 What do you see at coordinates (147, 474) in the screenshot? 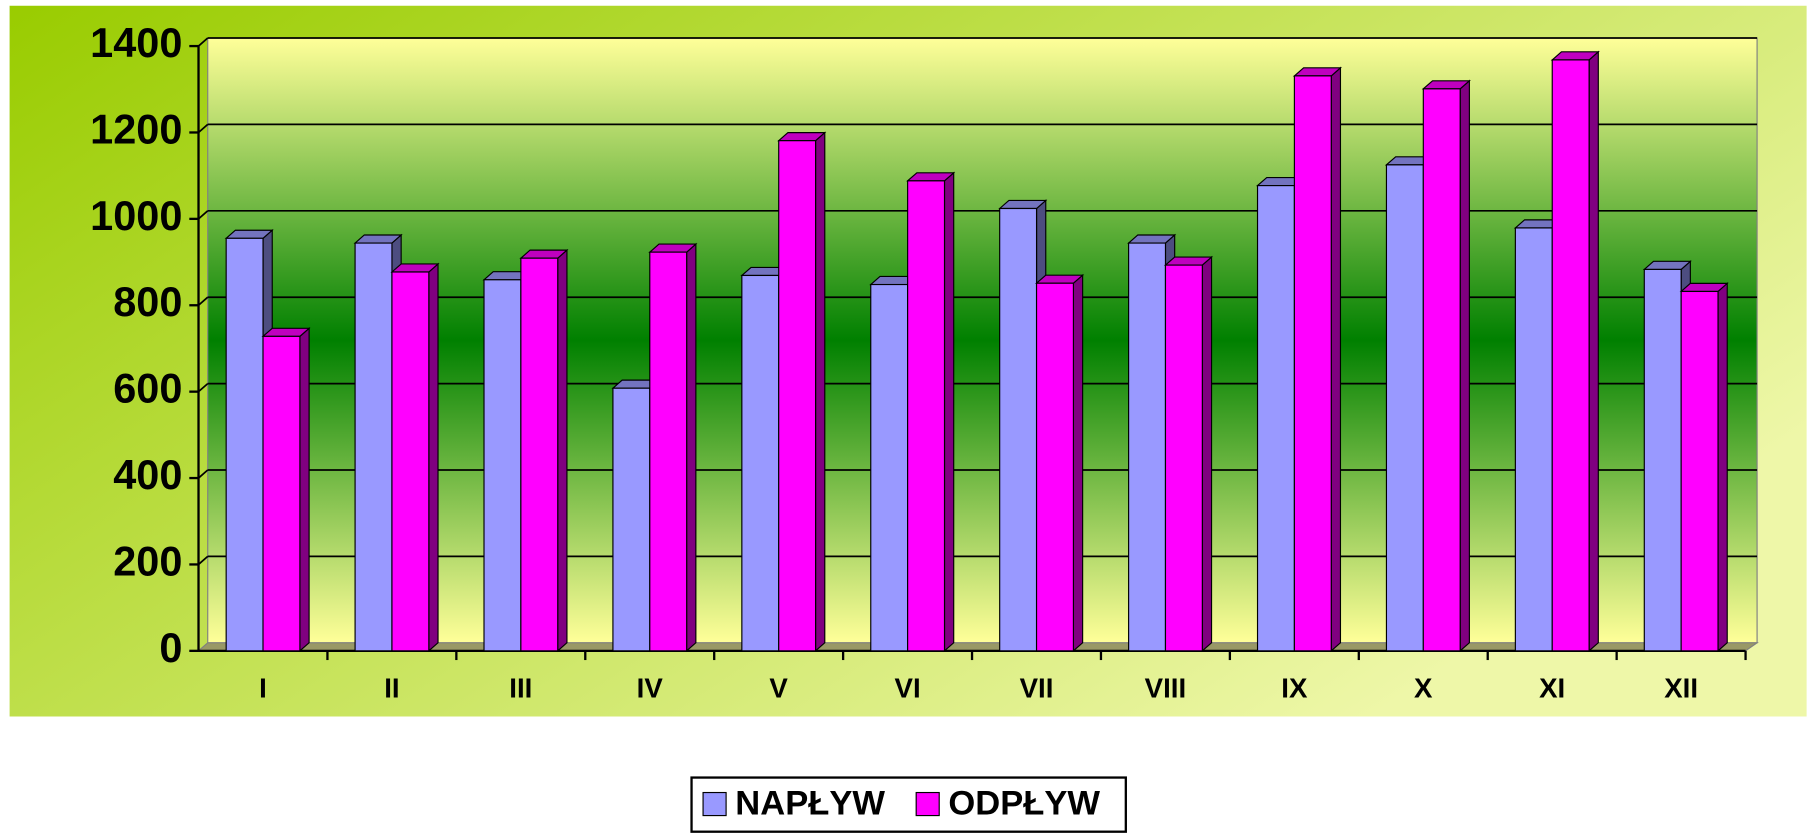
I see `y-tick-label: 400` at bounding box center [147, 474].